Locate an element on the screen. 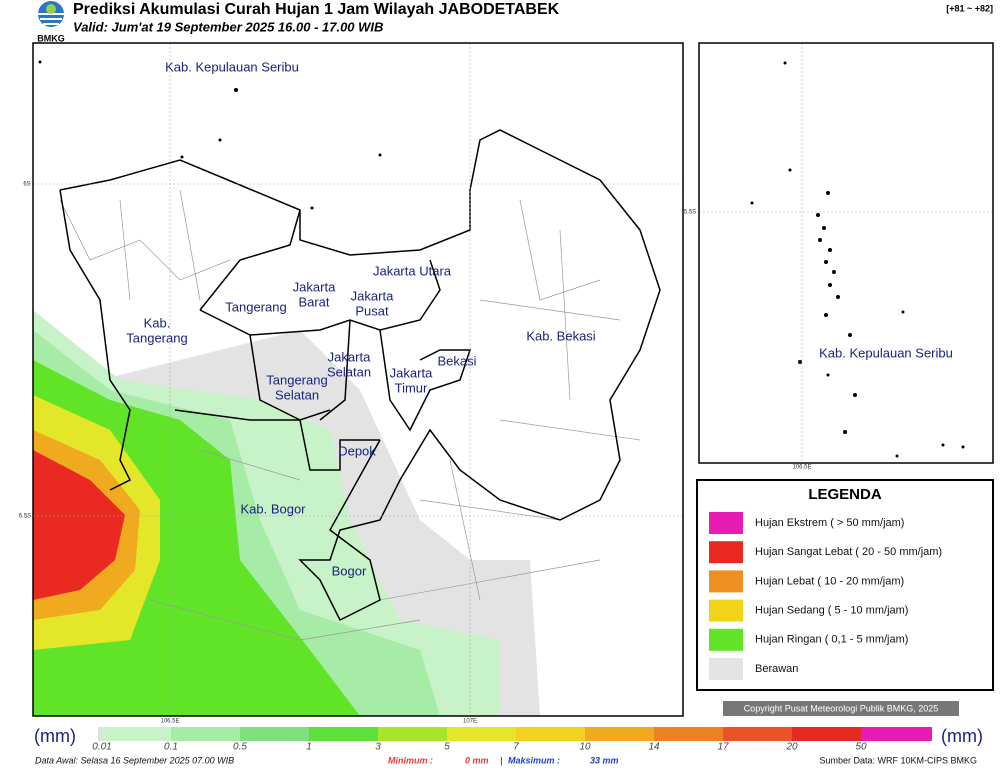 Image resolution: width=1000 pixels, height=774 pixels. inset-lon: 106.5E is located at coordinates (801, 468).